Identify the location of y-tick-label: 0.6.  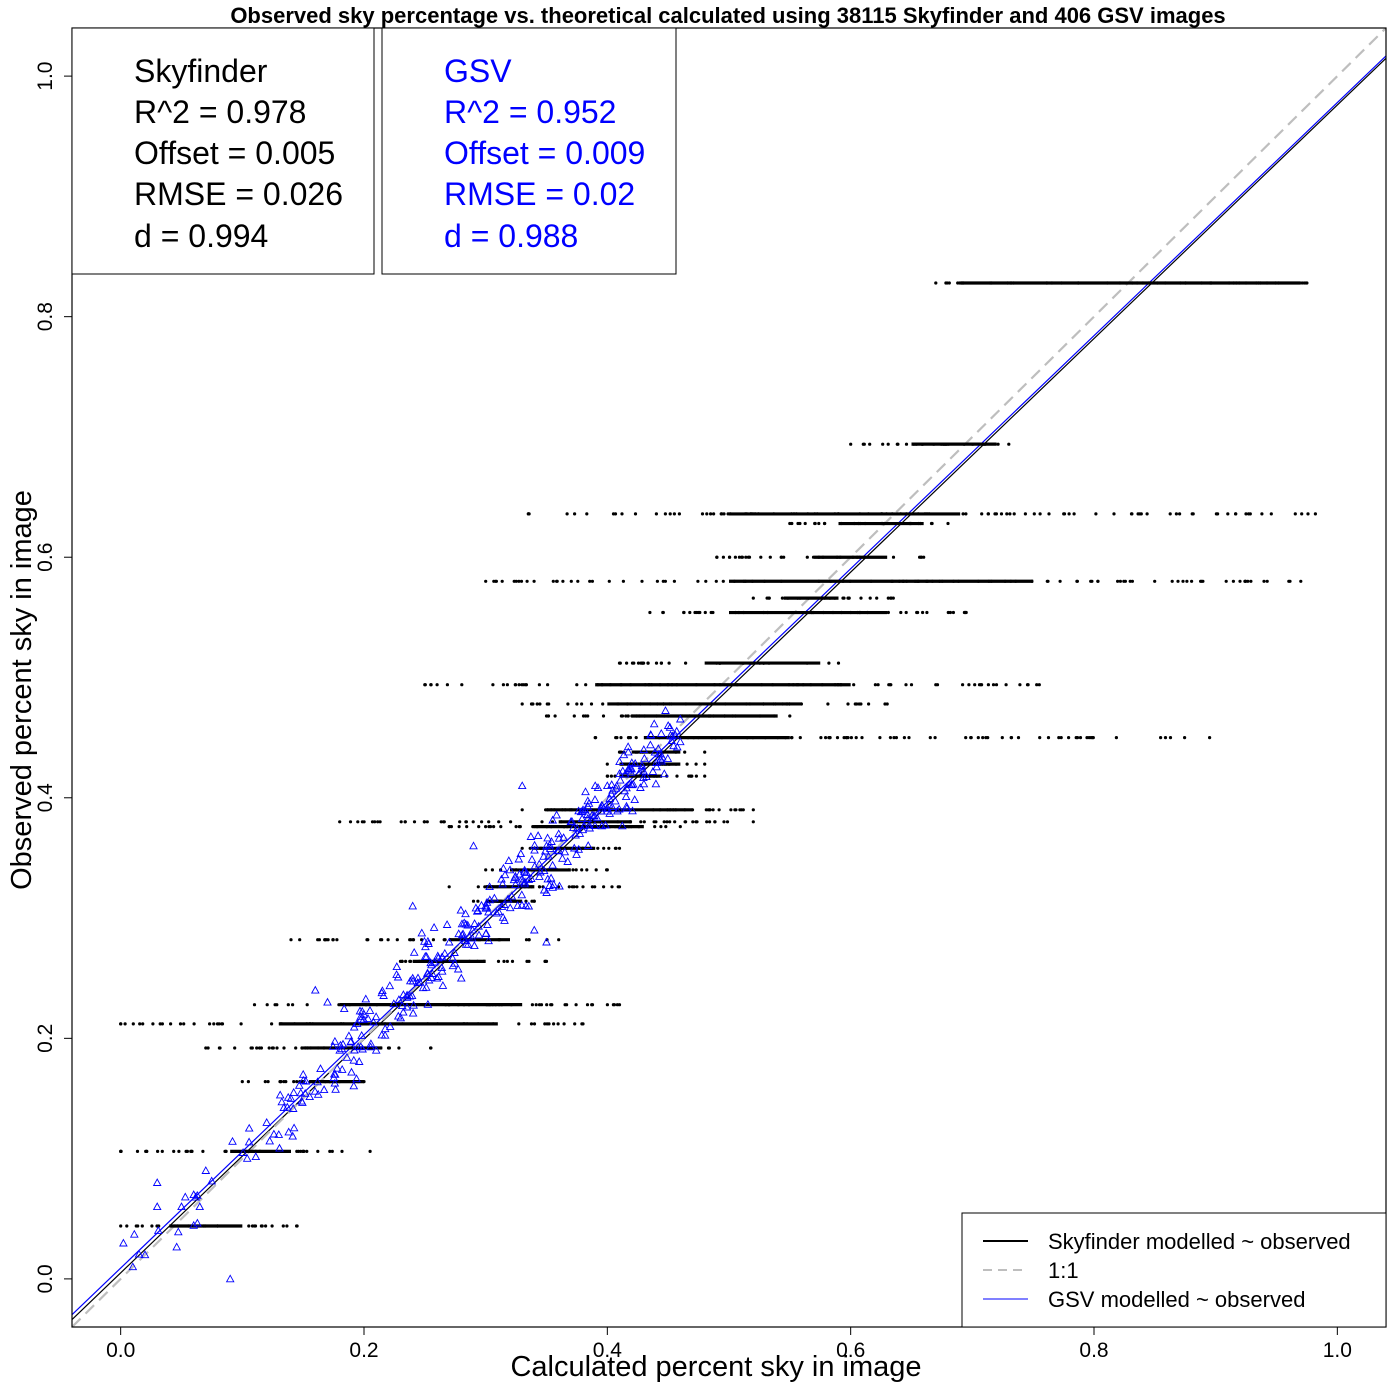
(45, 557).